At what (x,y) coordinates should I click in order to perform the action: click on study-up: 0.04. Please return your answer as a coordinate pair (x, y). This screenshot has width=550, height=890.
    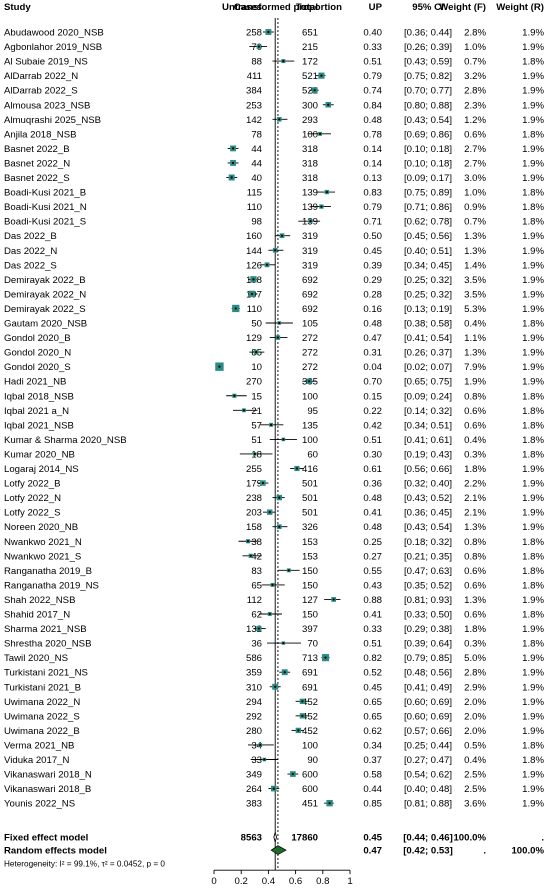
    Looking at the image, I should click on (372, 367).